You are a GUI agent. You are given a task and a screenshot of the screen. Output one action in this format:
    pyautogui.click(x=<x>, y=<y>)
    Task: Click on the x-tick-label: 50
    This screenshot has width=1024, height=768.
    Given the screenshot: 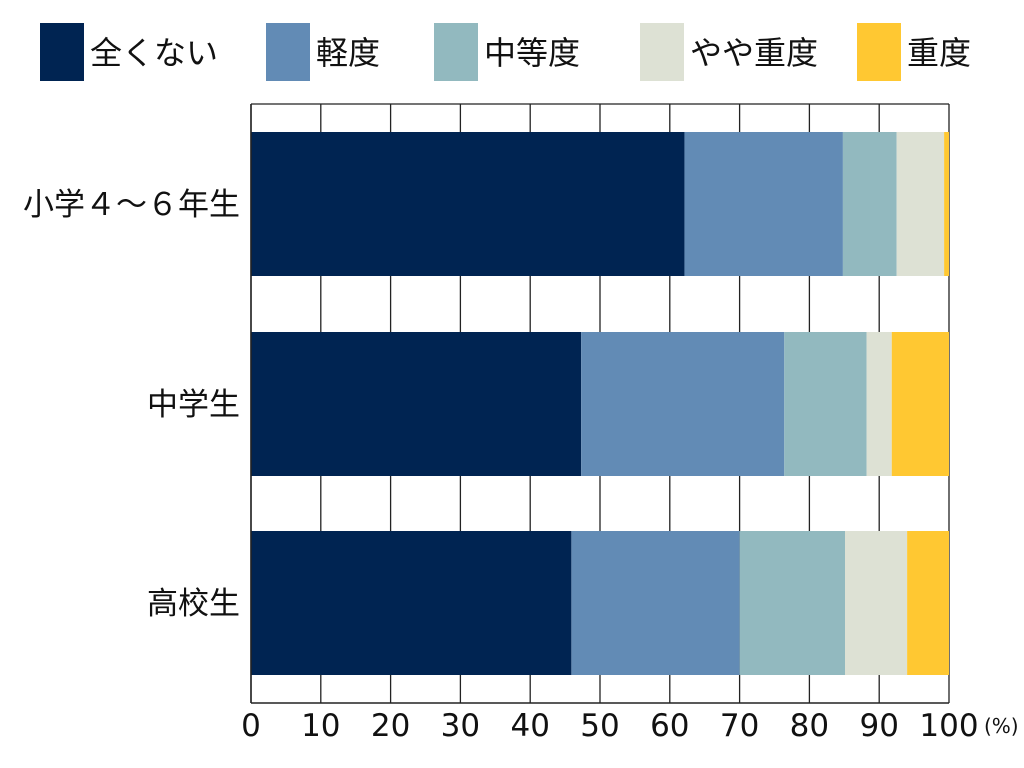 What is the action you would take?
    pyautogui.click(x=599, y=726)
    